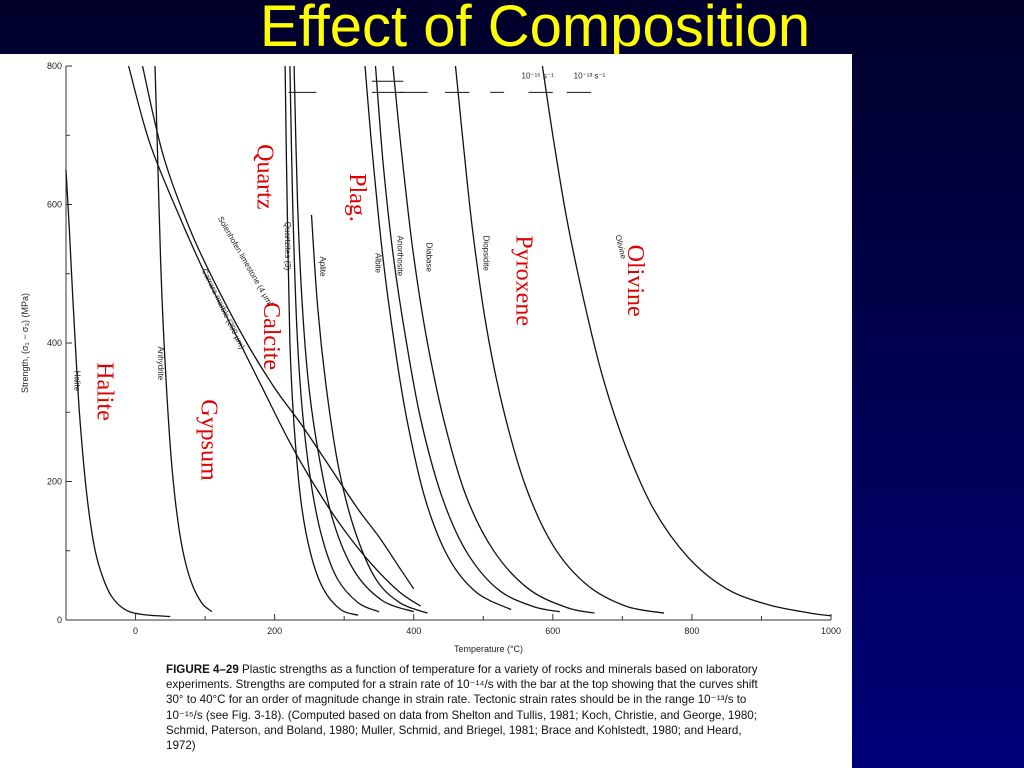  Describe the element at coordinates (322, 266) in the screenshot. I see `curve-label: Aplite` at that location.